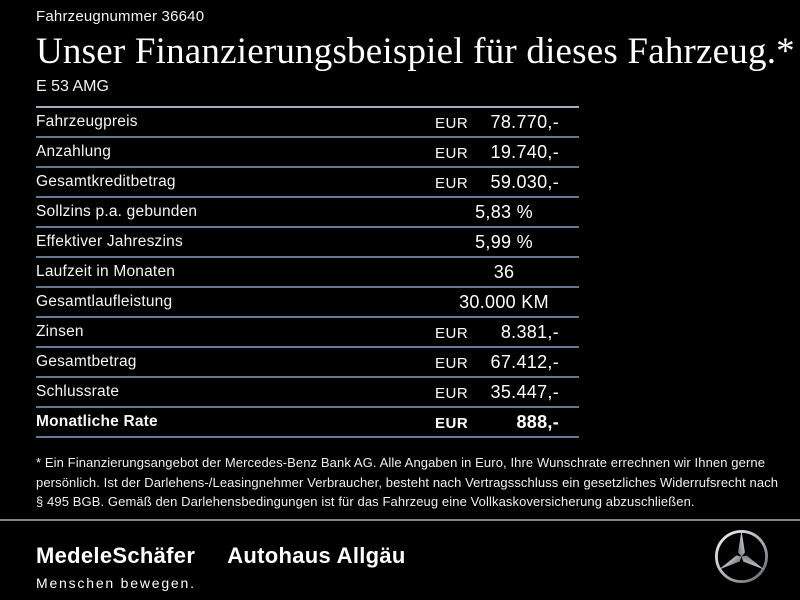 The height and width of the screenshot is (600, 800). I want to click on table-row-laufzeit: Laufzeit in Monaten 36, so click(307, 273).